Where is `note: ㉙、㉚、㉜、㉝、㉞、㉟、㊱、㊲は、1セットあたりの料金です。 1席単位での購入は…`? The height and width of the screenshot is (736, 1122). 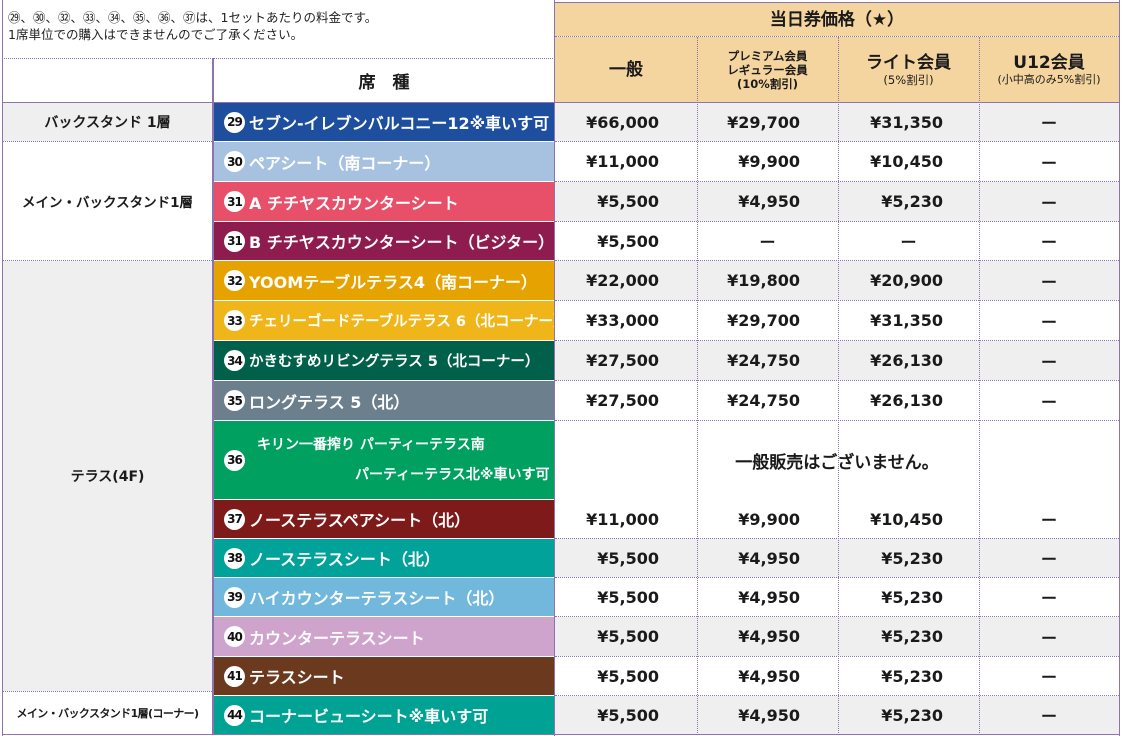
note: ㉙、㉚、㉜、㉝、㉞、㉟、㊱、㊲は、1セットあたりの料金です。 1席単位での購入は… is located at coordinates (278, 26).